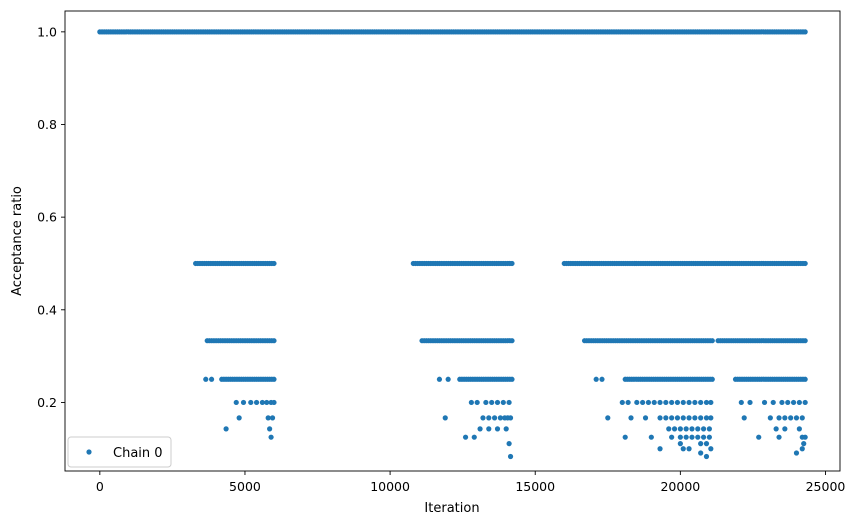 The height and width of the screenshot is (529, 852). What do you see at coordinates (390, 486) in the screenshot?
I see `x-tick-label: 10000` at bounding box center [390, 486].